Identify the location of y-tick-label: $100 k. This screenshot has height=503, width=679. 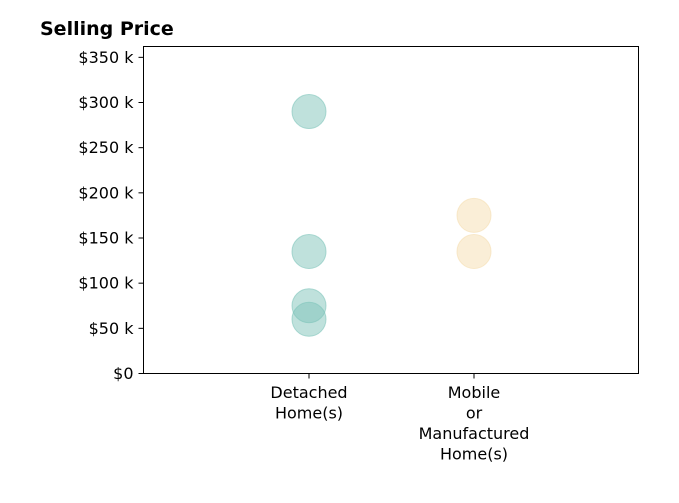
(106, 283).